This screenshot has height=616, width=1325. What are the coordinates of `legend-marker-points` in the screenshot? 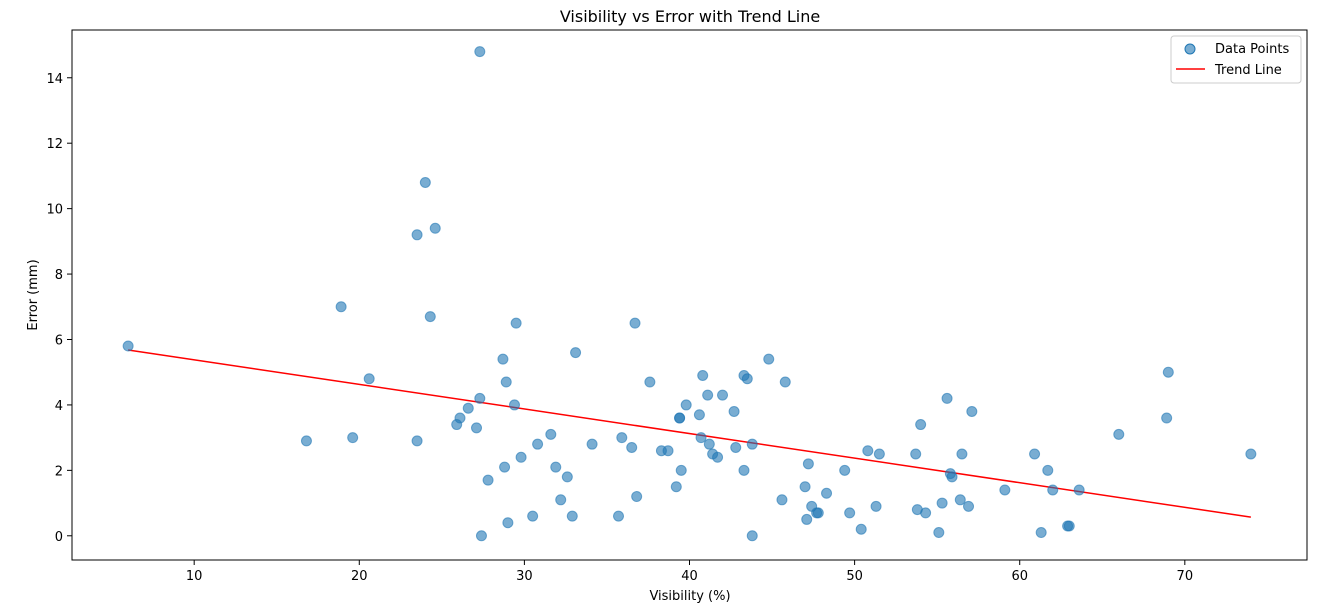 It's located at (1190, 49).